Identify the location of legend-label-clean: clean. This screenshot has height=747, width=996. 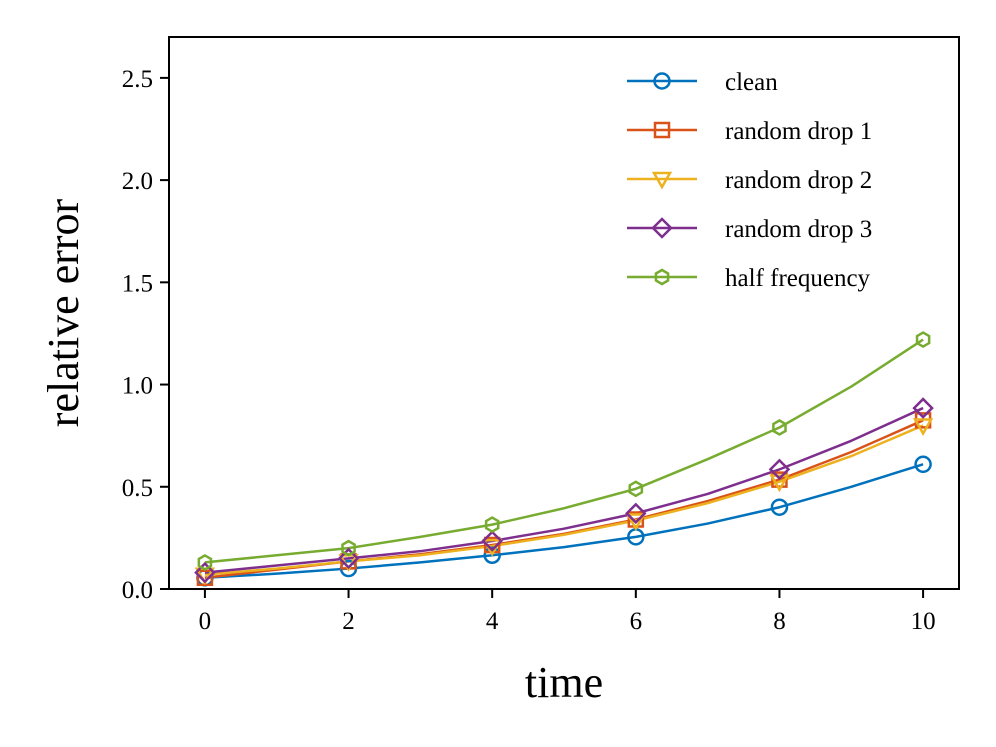
(751, 82).